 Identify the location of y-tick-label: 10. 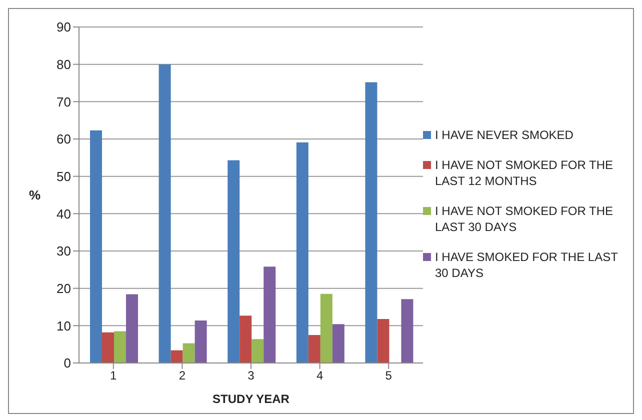
(63, 326).